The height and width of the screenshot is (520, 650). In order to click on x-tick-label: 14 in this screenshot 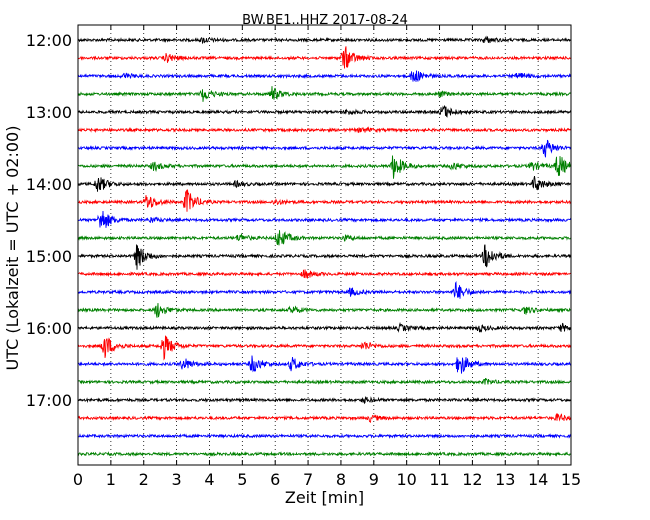, I will do `click(538, 479)`.